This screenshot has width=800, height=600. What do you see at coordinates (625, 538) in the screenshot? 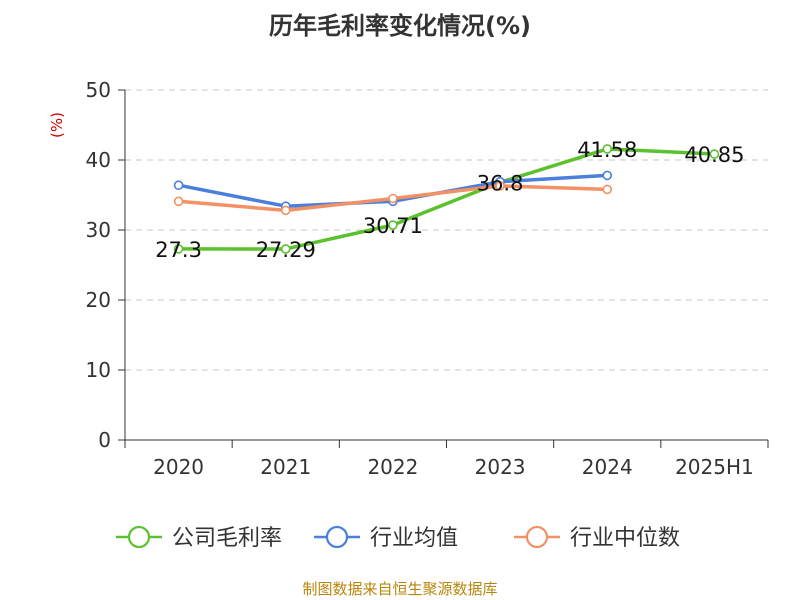
I see `legend-label: 行业中位数` at bounding box center [625, 538].